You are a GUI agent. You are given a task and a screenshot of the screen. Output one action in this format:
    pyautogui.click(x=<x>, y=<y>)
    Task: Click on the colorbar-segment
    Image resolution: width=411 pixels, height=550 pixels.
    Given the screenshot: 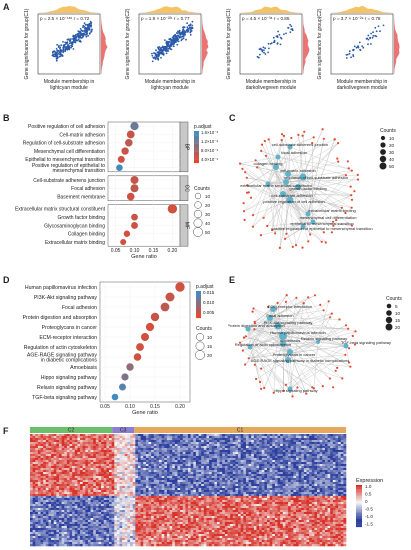 What is the action you would take?
    pyautogui.click(x=198, y=310)
    